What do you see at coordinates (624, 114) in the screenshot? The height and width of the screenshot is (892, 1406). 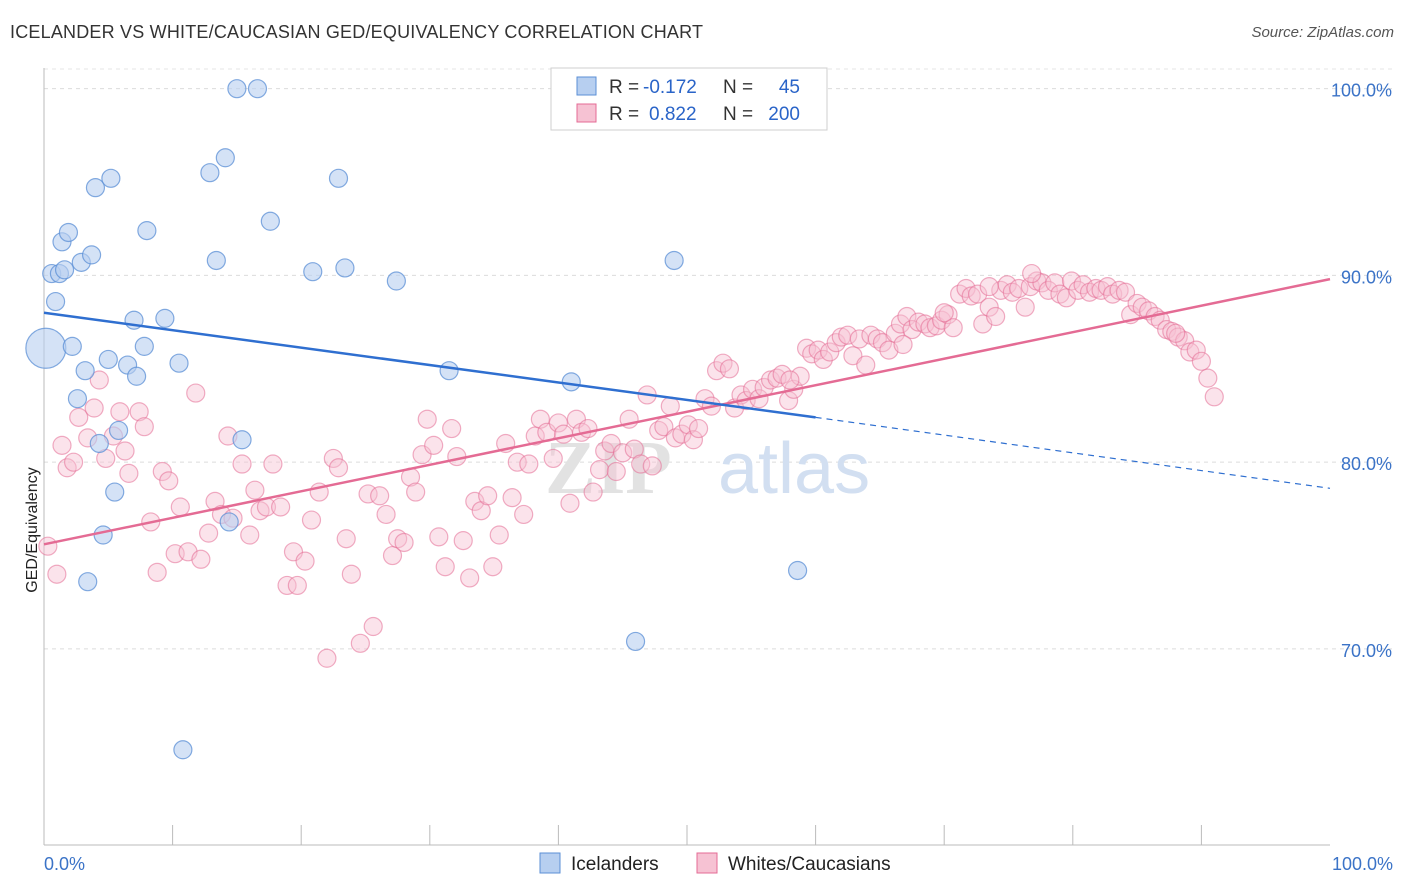 I see `legend-r-label-2: R =` at bounding box center [624, 114].